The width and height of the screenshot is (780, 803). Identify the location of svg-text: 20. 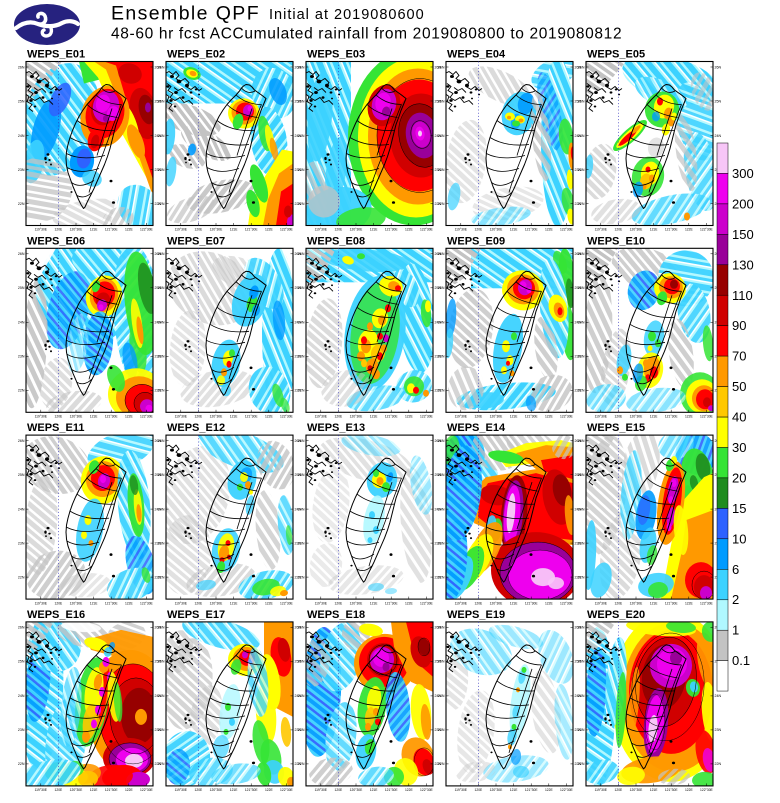
(739, 477).